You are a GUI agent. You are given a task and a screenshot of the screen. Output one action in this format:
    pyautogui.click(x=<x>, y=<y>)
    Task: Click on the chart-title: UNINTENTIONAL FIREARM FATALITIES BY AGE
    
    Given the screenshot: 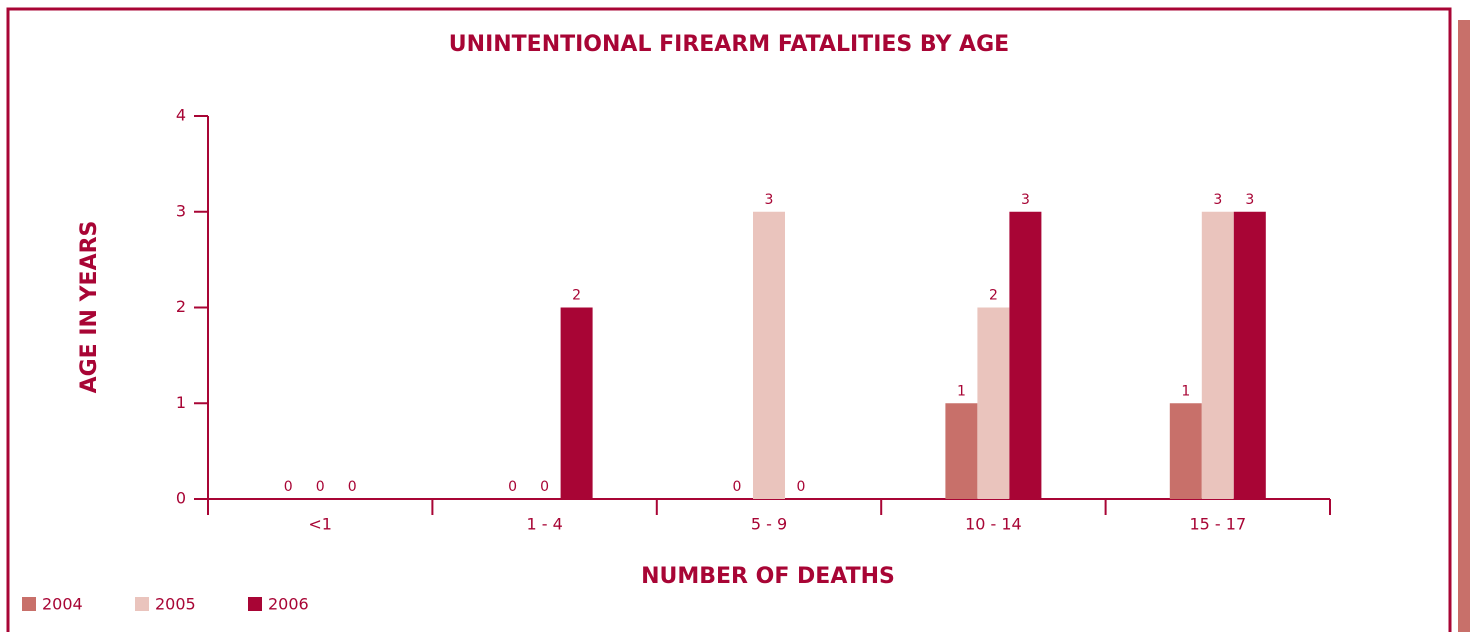 What is the action you would take?
    pyautogui.click(x=729, y=44)
    